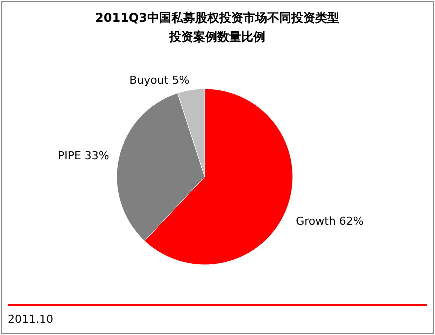 Image resolution: width=435 pixels, height=335 pixels. I want to click on chart-subtitle: 投资案例数量比例, so click(217, 37).